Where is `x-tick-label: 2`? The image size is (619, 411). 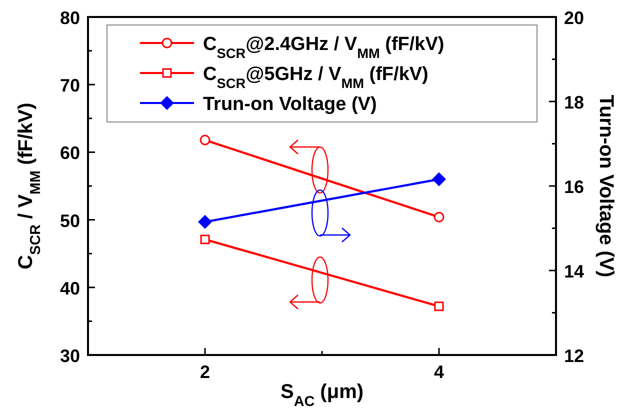 x-tick-label: 2 is located at coordinates (205, 372).